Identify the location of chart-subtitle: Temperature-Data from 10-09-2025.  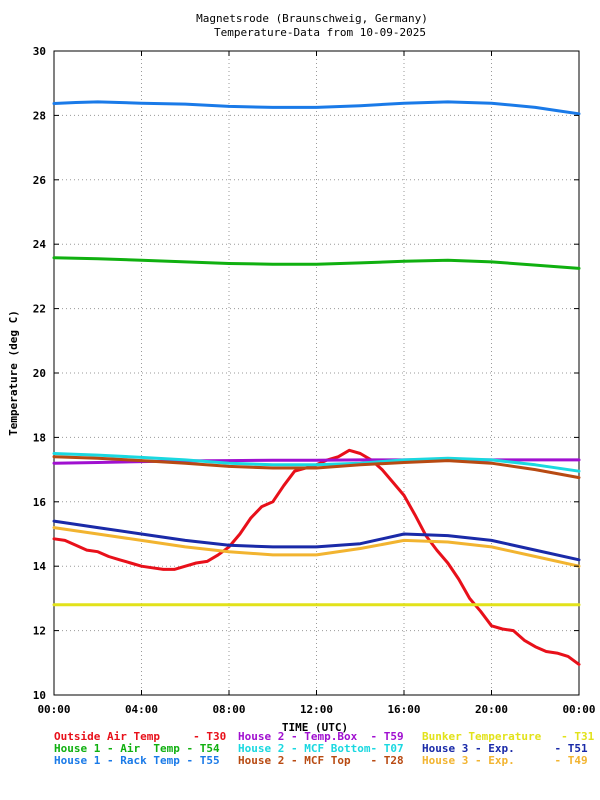
(320, 32).